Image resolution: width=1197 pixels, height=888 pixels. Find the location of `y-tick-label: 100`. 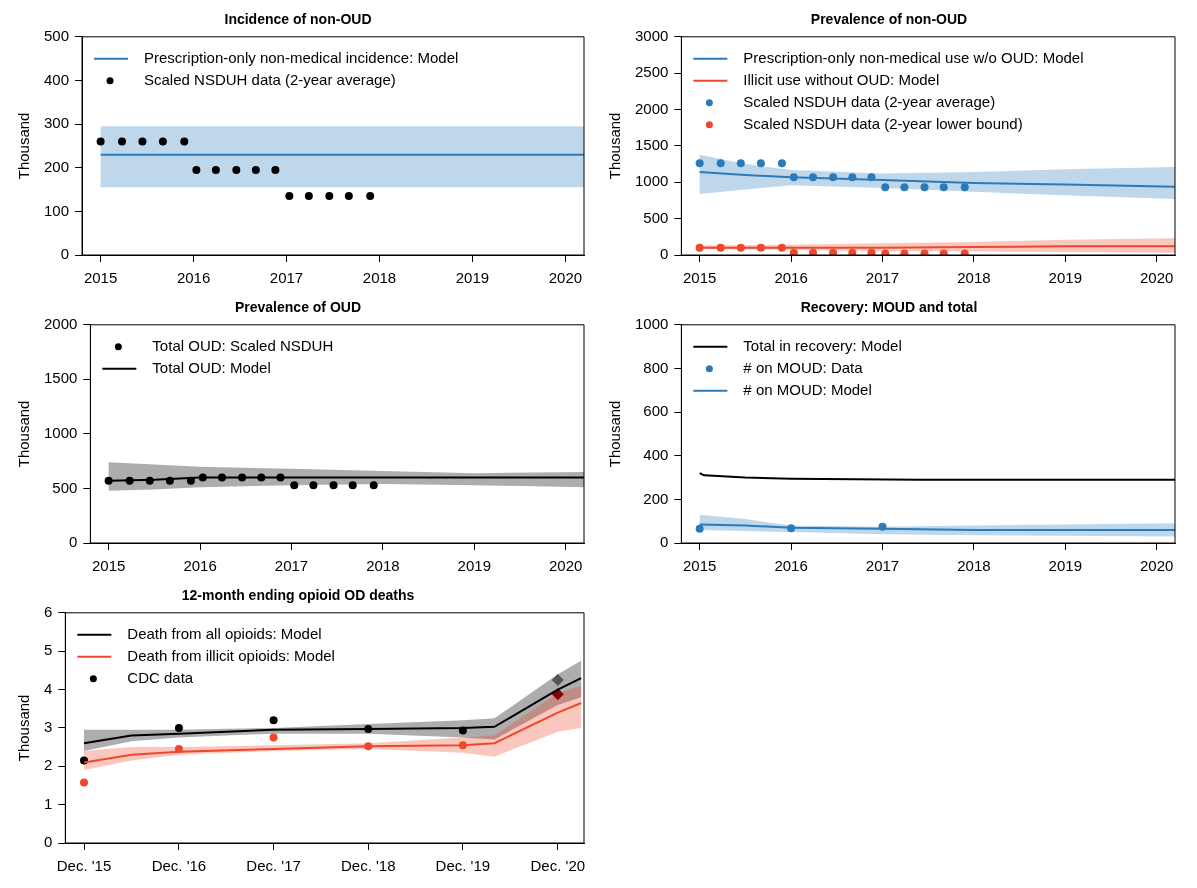

y-tick-label: 100 is located at coordinates (57, 210).